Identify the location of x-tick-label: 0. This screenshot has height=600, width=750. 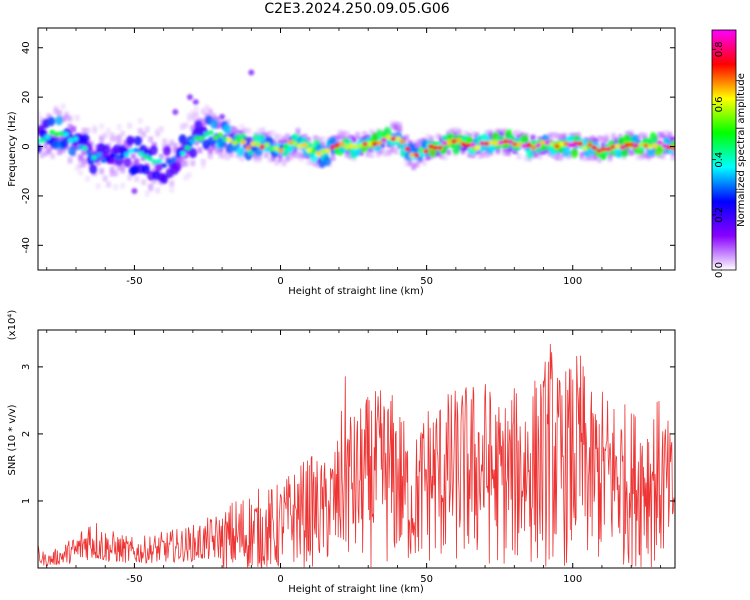
(280, 579).